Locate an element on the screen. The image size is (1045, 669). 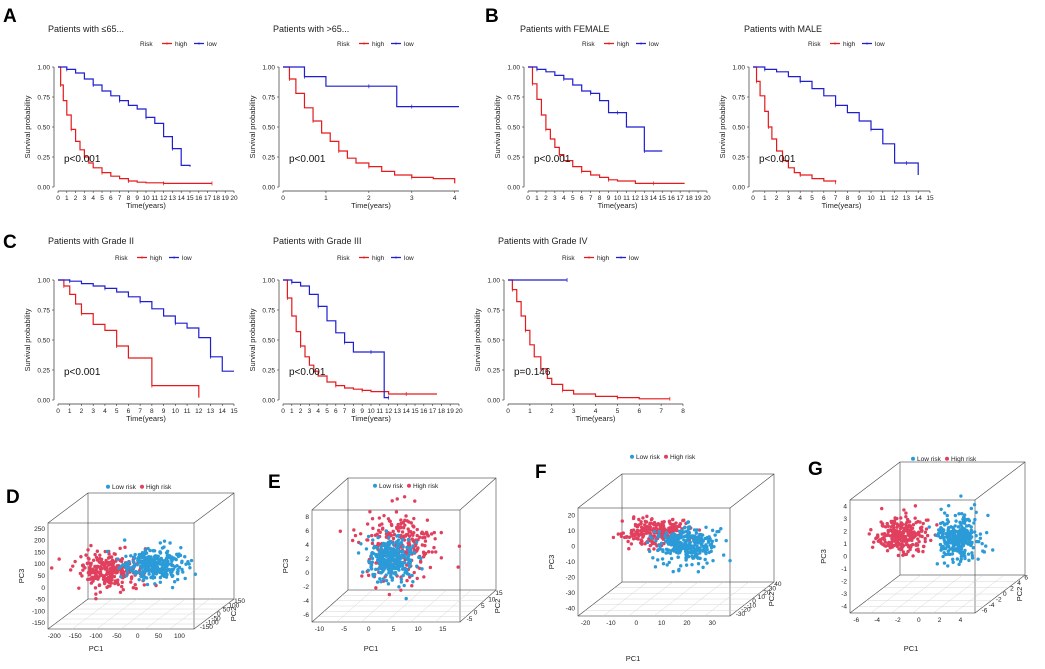
legend-dot-low-risk is located at coordinates (913, 458).